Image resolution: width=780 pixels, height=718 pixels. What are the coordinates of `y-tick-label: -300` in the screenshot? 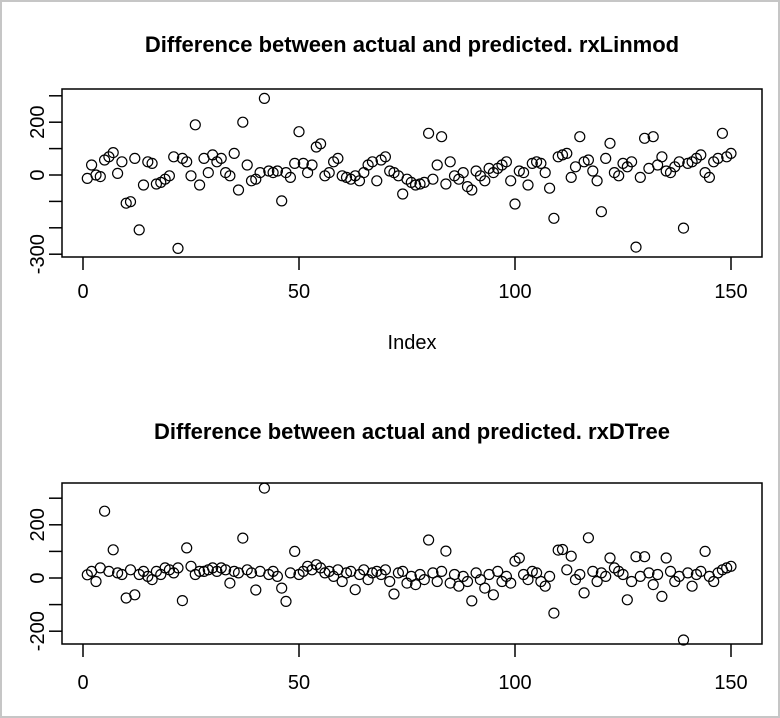 It's located at (38, 254).